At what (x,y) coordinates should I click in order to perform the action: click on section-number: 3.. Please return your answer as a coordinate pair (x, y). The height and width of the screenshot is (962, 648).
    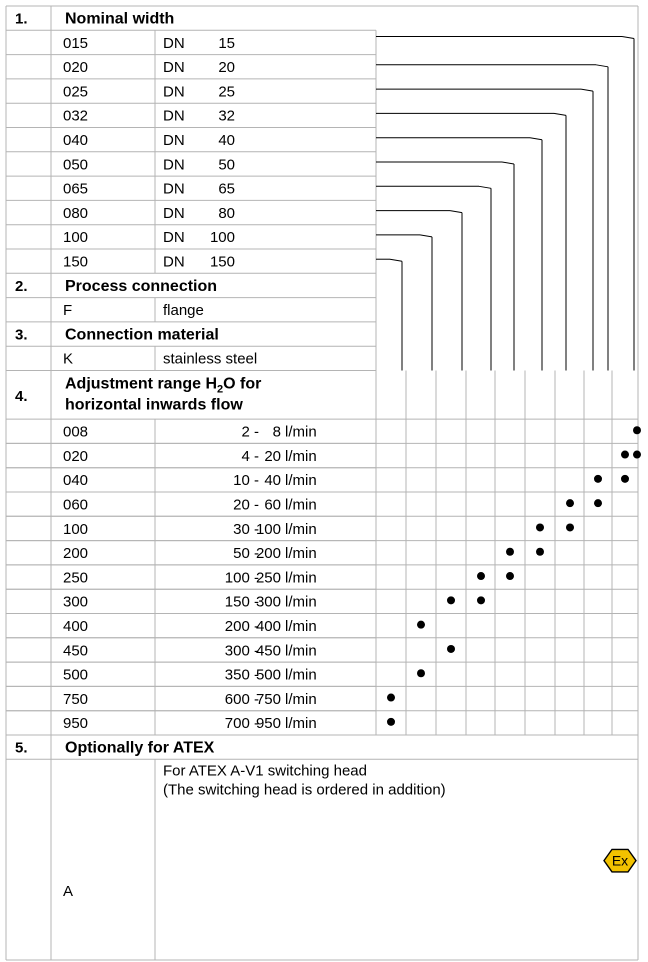
    Looking at the image, I should click on (21, 334).